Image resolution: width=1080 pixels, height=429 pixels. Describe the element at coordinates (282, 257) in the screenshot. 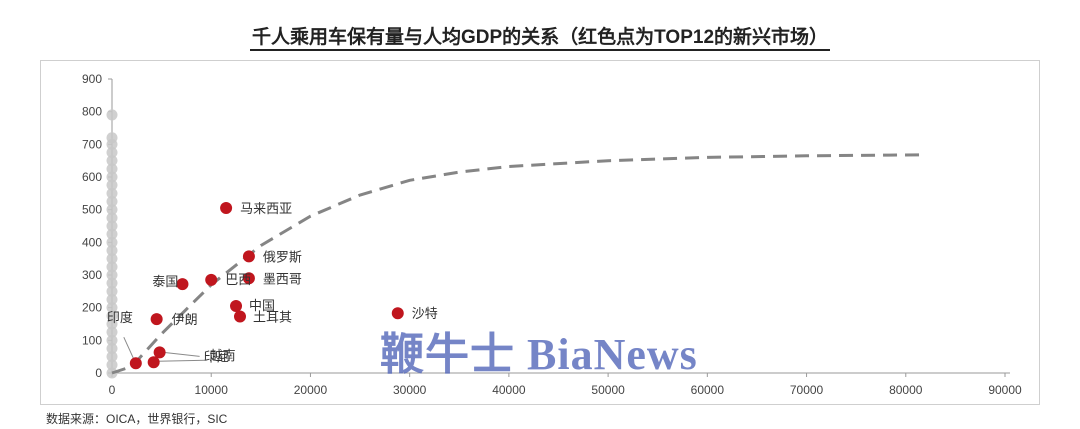

I see `point-label: 俄罗斯` at that location.